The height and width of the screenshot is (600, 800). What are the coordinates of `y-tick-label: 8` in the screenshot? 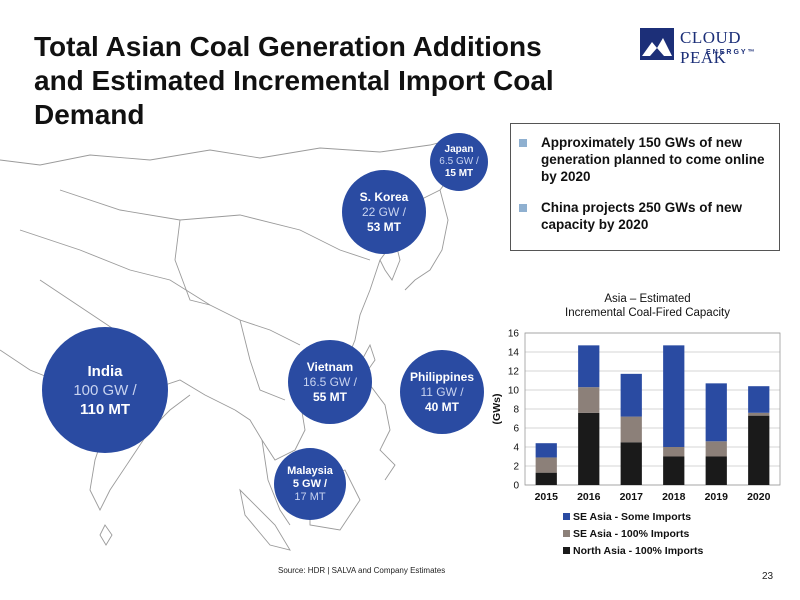 It's located at (516, 410).